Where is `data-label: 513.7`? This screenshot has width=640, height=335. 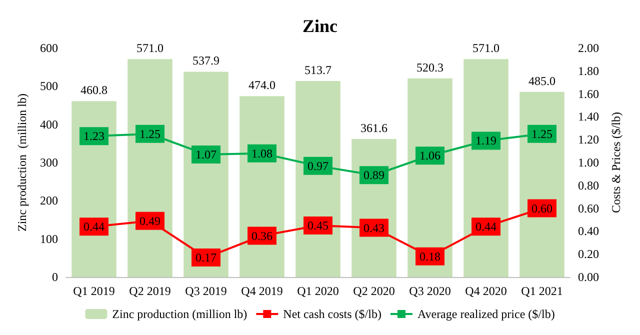 data-label: 513.7 is located at coordinates (318, 69).